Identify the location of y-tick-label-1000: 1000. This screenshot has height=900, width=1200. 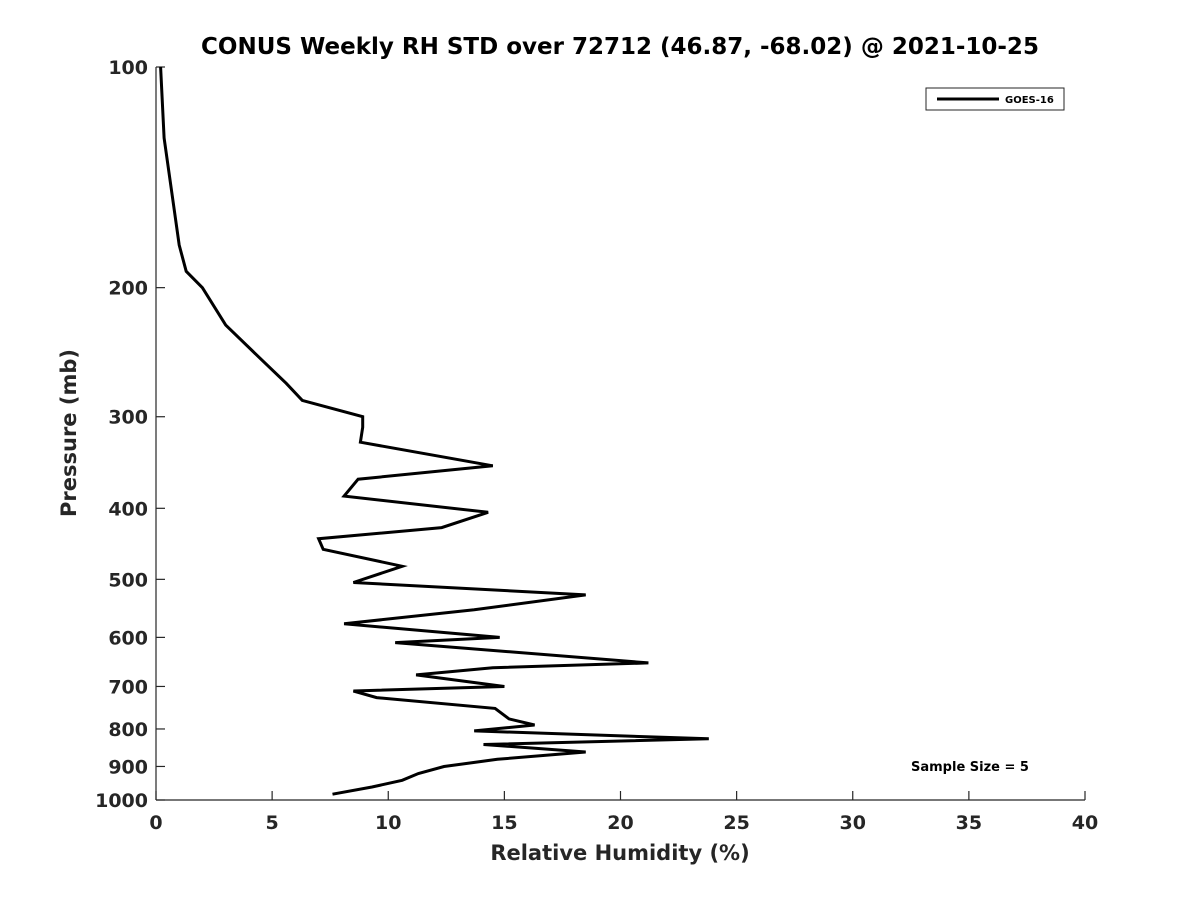
(121, 801).